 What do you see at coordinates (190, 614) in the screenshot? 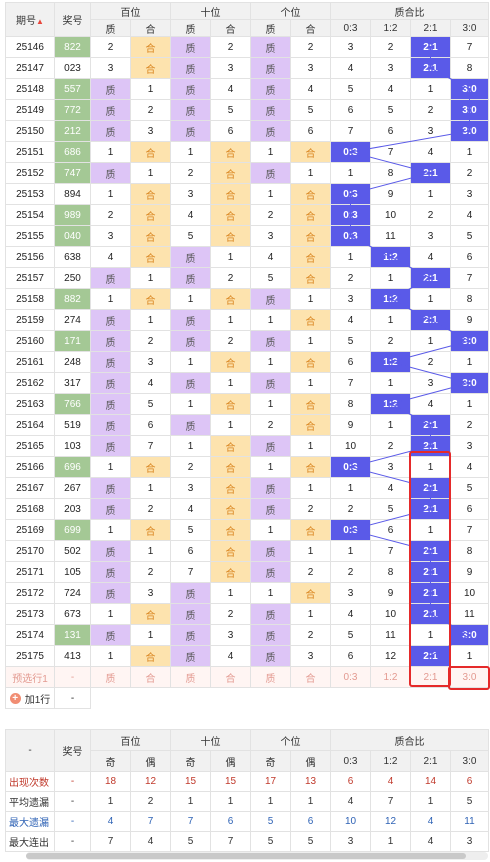
I see `tens-zhi-cell: 质` at bounding box center [190, 614].